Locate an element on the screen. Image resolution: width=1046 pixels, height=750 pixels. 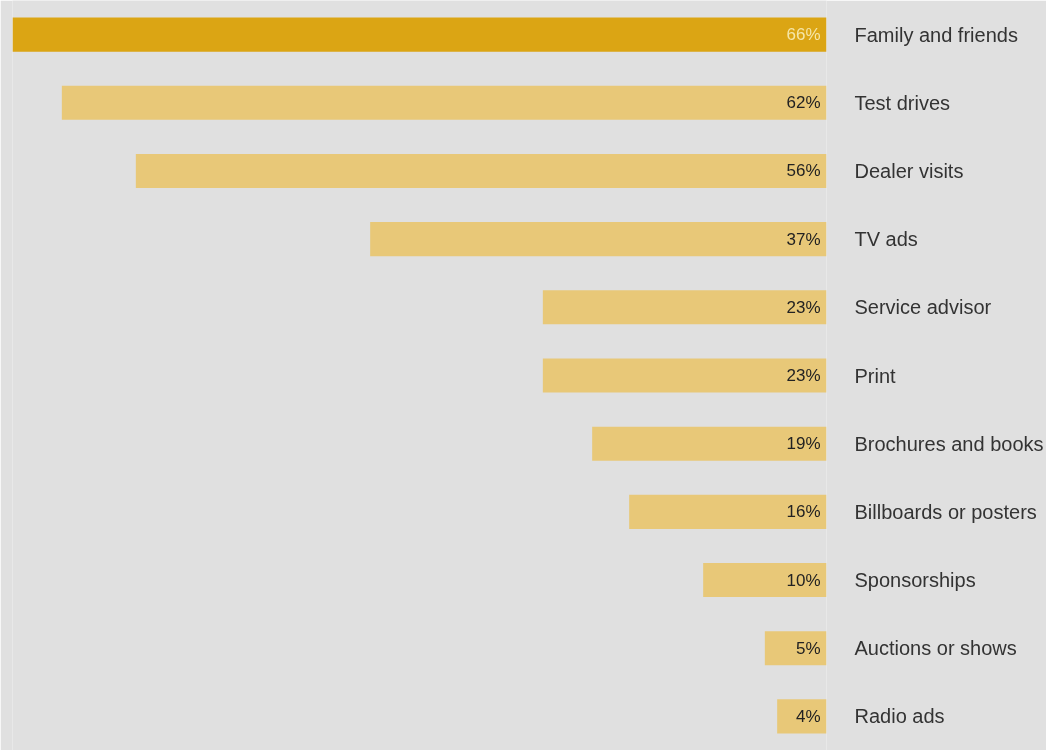
data-label: 16% is located at coordinates (803, 512).